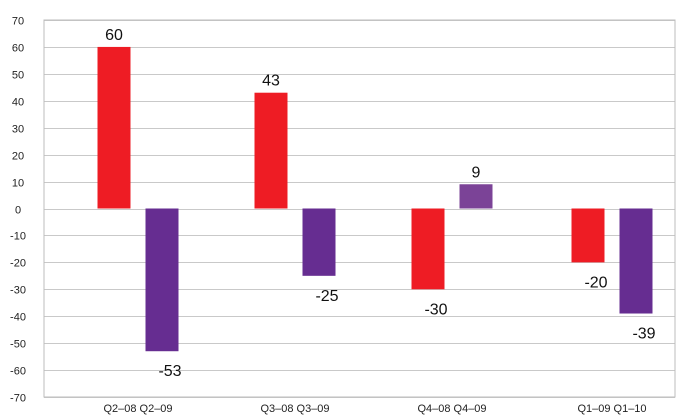  Describe the element at coordinates (18, 157) in the screenshot. I see `y-tick-label: 20` at that location.